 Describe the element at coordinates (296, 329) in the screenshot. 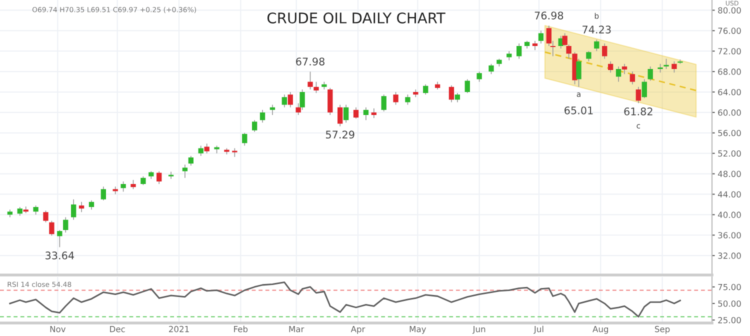

I see `x-tick-label: Mar` at that location.